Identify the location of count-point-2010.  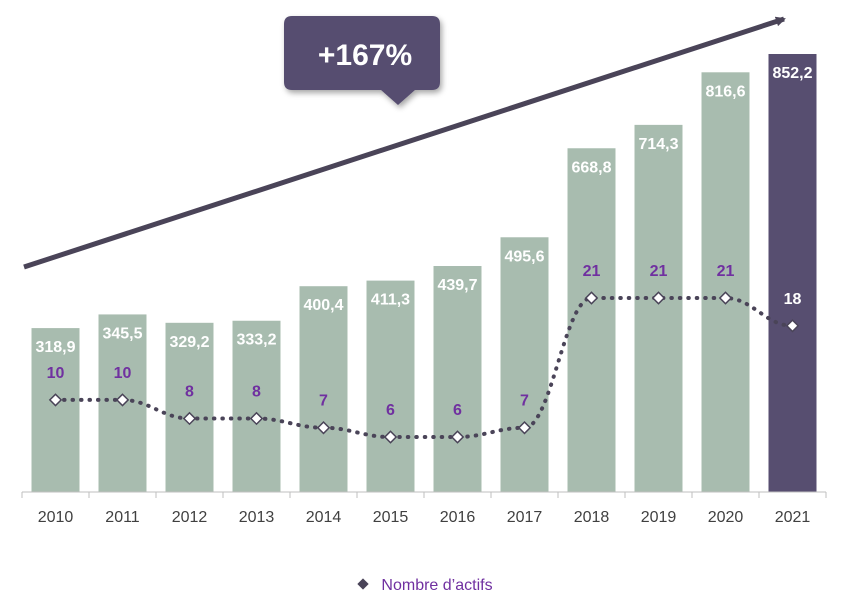
(55, 400).